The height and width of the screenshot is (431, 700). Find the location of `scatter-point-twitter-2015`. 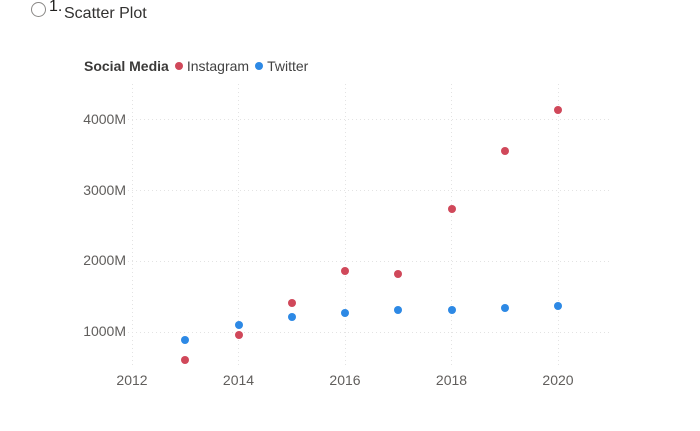

scatter-point-twitter-2015 is located at coordinates (291, 316).